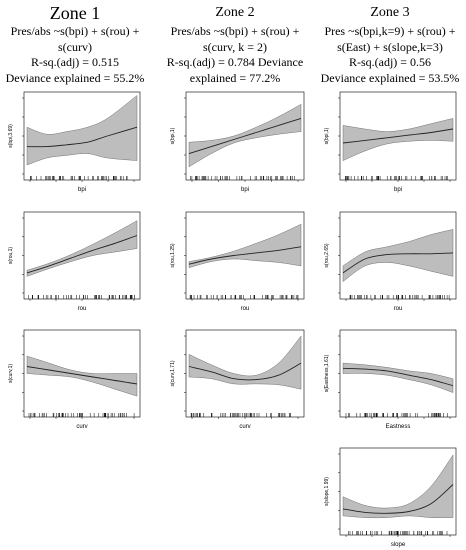  What do you see at coordinates (11, 256) in the screenshot?
I see `y-axis-label: s(rou,1)` at bounding box center [11, 256].